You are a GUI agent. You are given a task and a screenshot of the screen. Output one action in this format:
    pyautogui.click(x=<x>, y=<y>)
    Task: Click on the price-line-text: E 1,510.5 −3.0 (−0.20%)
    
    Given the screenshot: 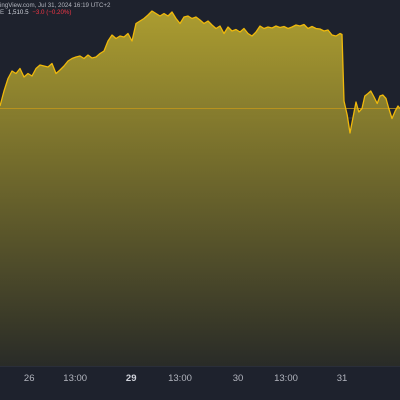 What is the action you would take?
    pyautogui.click(x=55, y=12)
    